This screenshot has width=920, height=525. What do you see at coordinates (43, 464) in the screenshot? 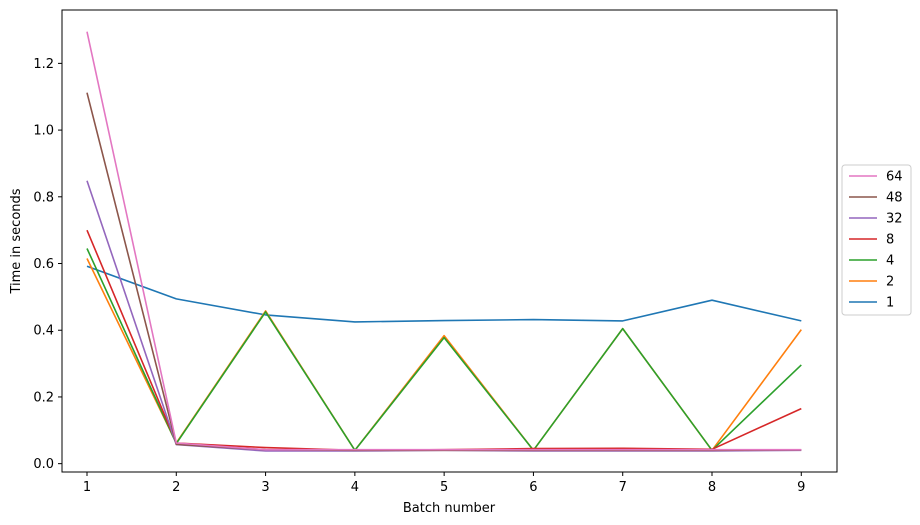
I see `y-tick-label: 0.0` at bounding box center [43, 464].